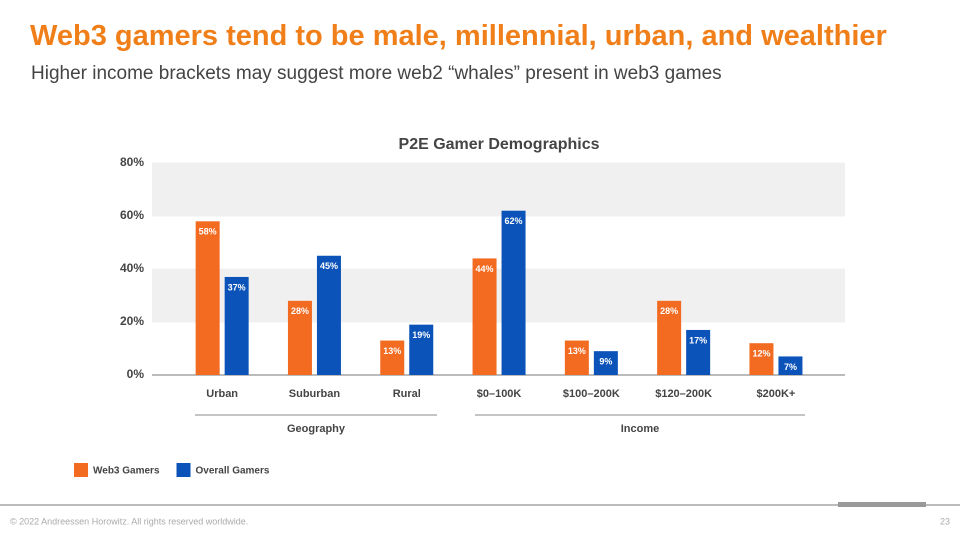 The image size is (960, 540). I want to click on value-label: 7%, so click(790, 367).